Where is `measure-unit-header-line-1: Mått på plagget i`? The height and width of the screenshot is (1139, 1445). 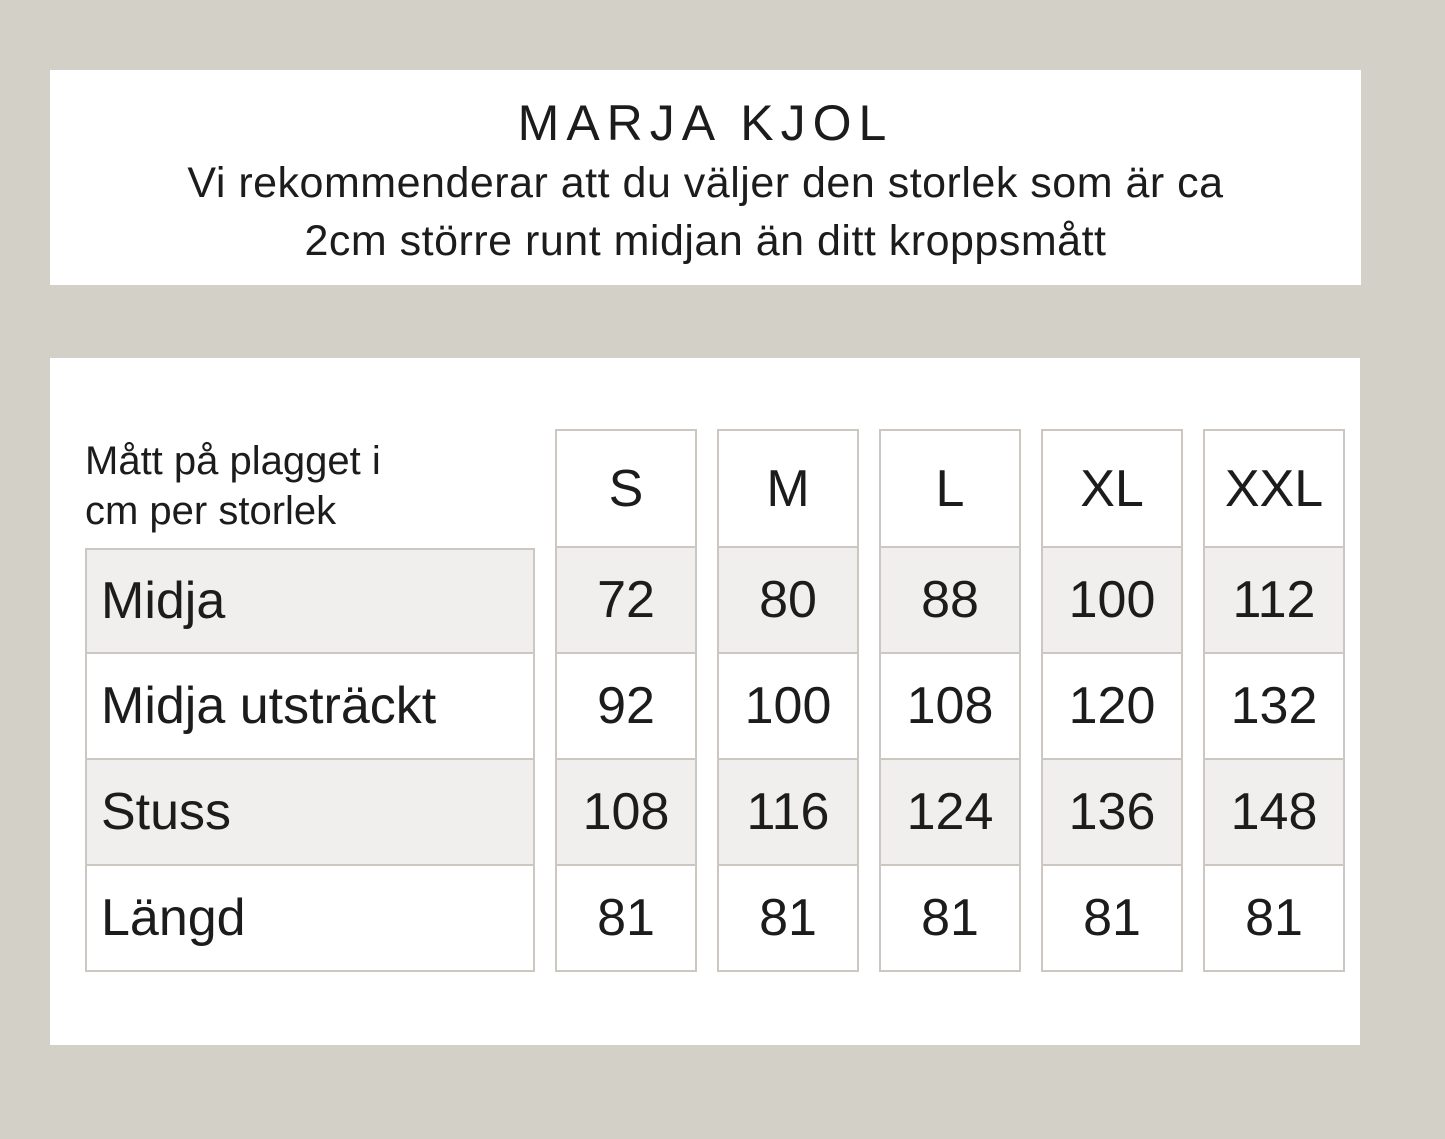 measure-unit-header-line-1: Mått på plagget i is located at coordinates (233, 460).